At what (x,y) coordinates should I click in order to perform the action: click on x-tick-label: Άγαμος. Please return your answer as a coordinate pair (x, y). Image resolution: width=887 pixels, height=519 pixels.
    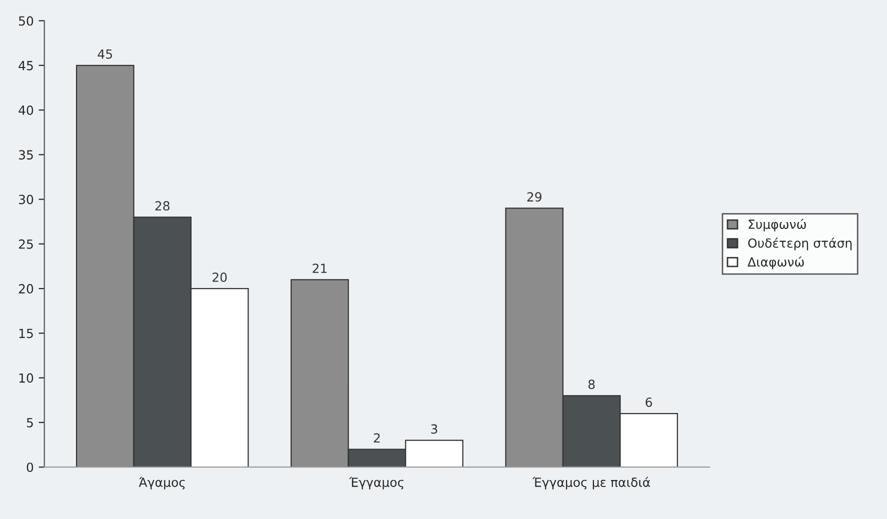
    Looking at the image, I should click on (161, 483).